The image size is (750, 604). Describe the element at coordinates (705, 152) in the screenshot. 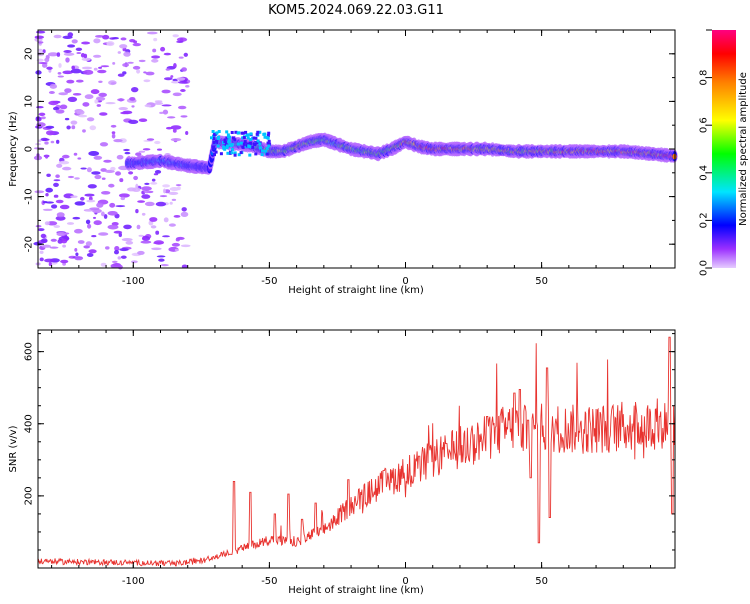

I see `colorbar-ticks: 0.0 0.2 0.4 0.6 0.8` at that location.